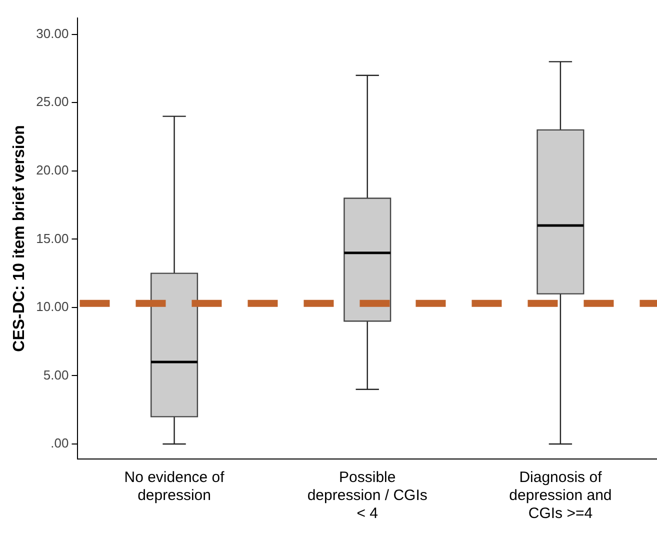  Describe the element at coordinates (52, 102) in the screenshot. I see `y-tick-label: 25.00` at that location.